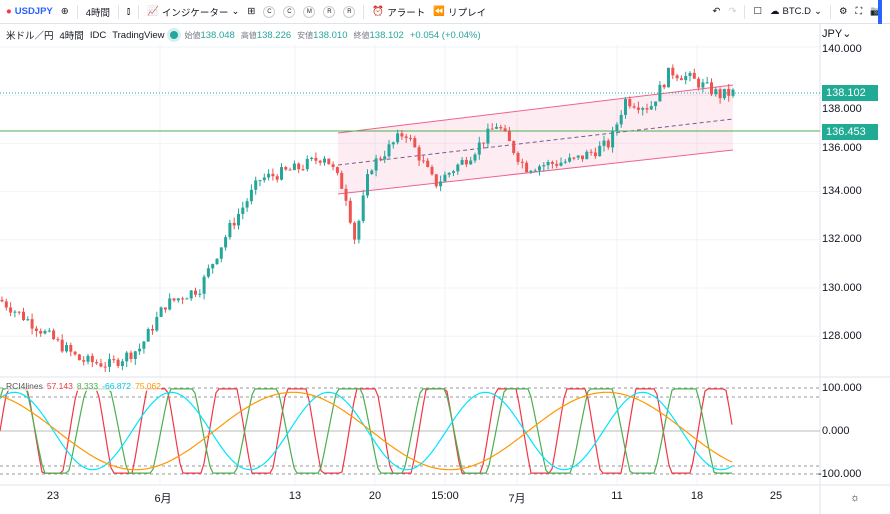 The width and height of the screenshot is (890, 514). What do you see at coordinates (843, 11) in the screenshot?
I see `settings-icon: ⚙` at bounding box center [843, 11].